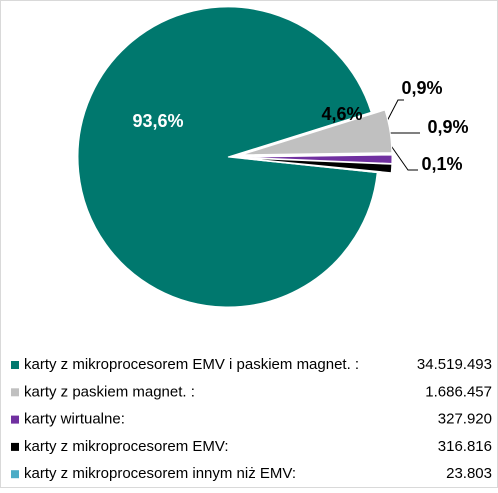 The width and height of the screenshot is (498, 493). Describe the element at coordinates (465, 419) in the screenshot. I see `legend-count: 327.920` at that location.